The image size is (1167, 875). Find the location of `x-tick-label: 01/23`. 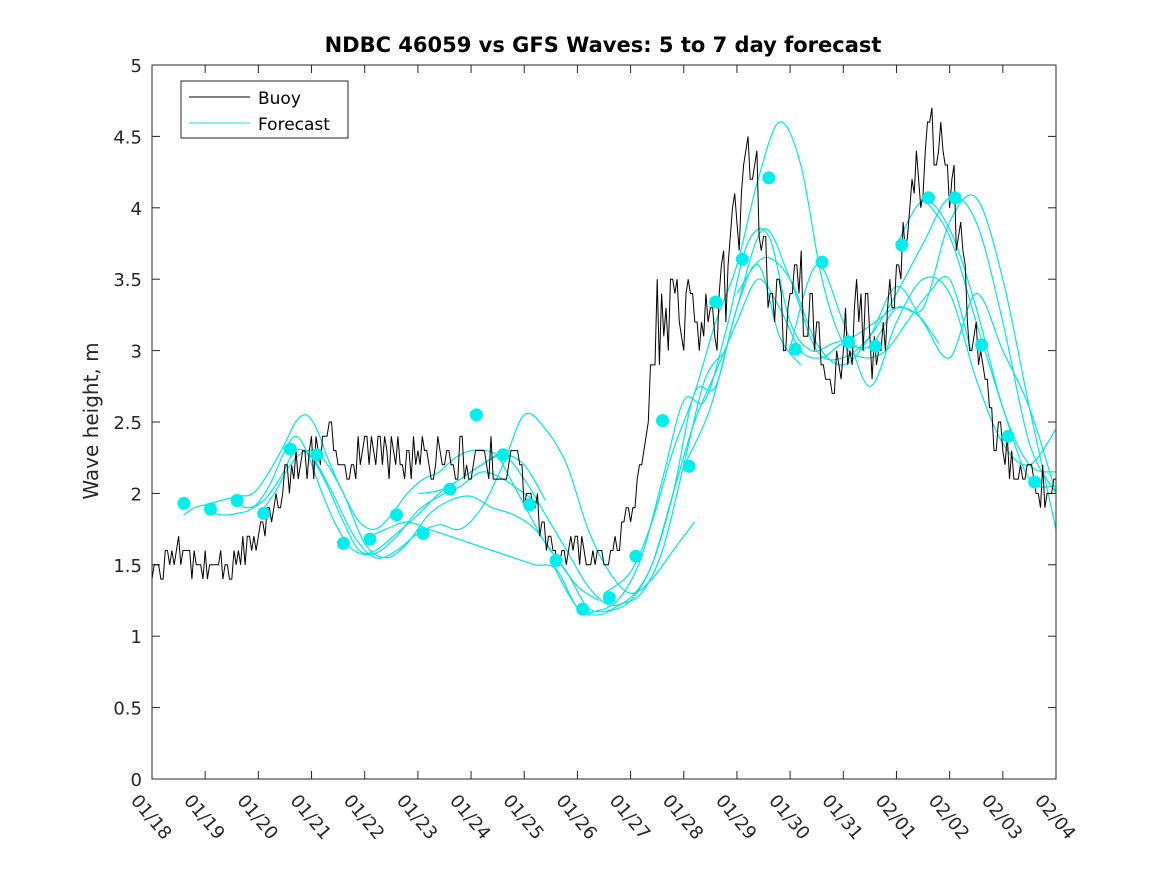

x-tick-label: 01/23 is located at coordinates (416, 817).